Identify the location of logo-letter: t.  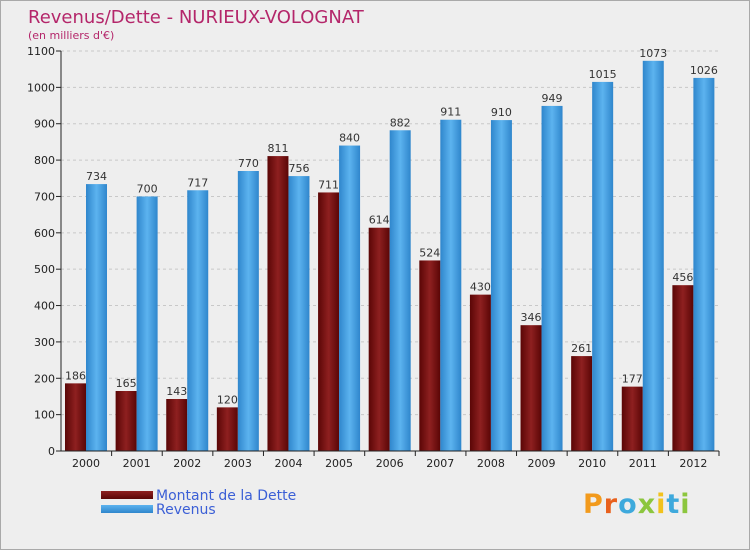
(673, 504).